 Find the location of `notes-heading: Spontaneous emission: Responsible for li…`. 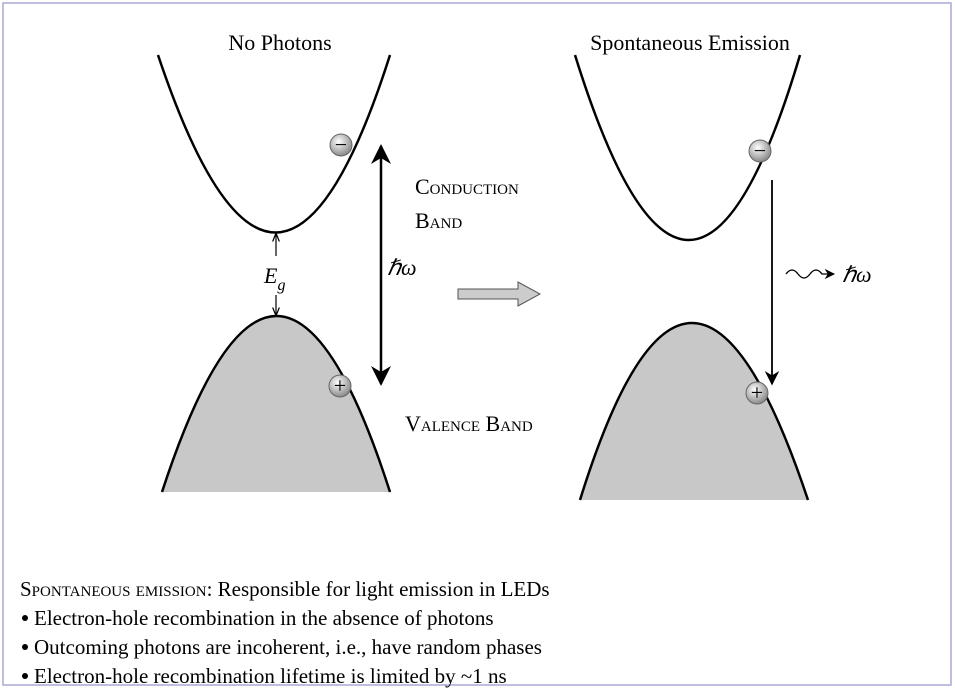

notes-heading: Spontaneous emission: Responsible for li… is located at coordinates (285, 589).